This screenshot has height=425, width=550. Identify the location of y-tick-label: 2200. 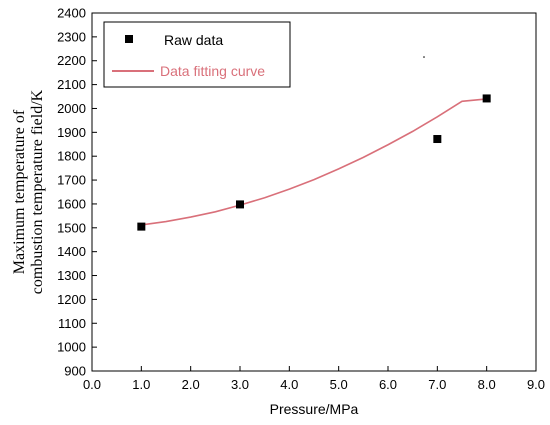
(71, 60).